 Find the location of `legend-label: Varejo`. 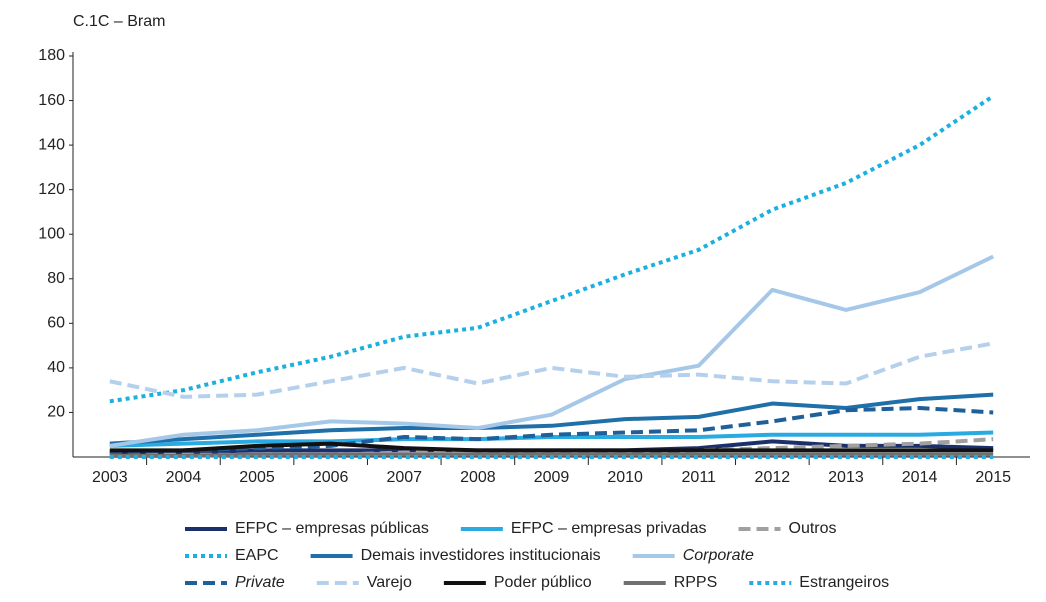

legend-label: Varejo is located at coordinates (389, 582).